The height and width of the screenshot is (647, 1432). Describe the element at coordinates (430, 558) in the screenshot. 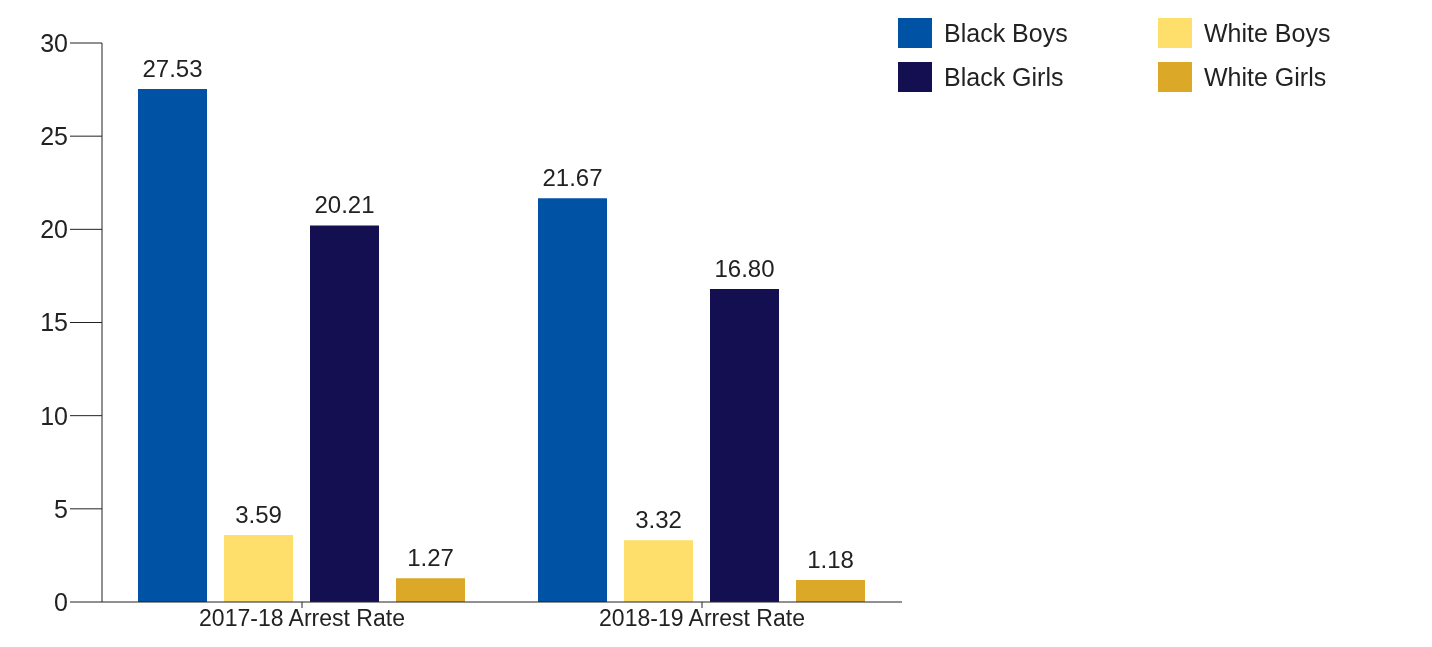

I see `text: 1.27` at that location.